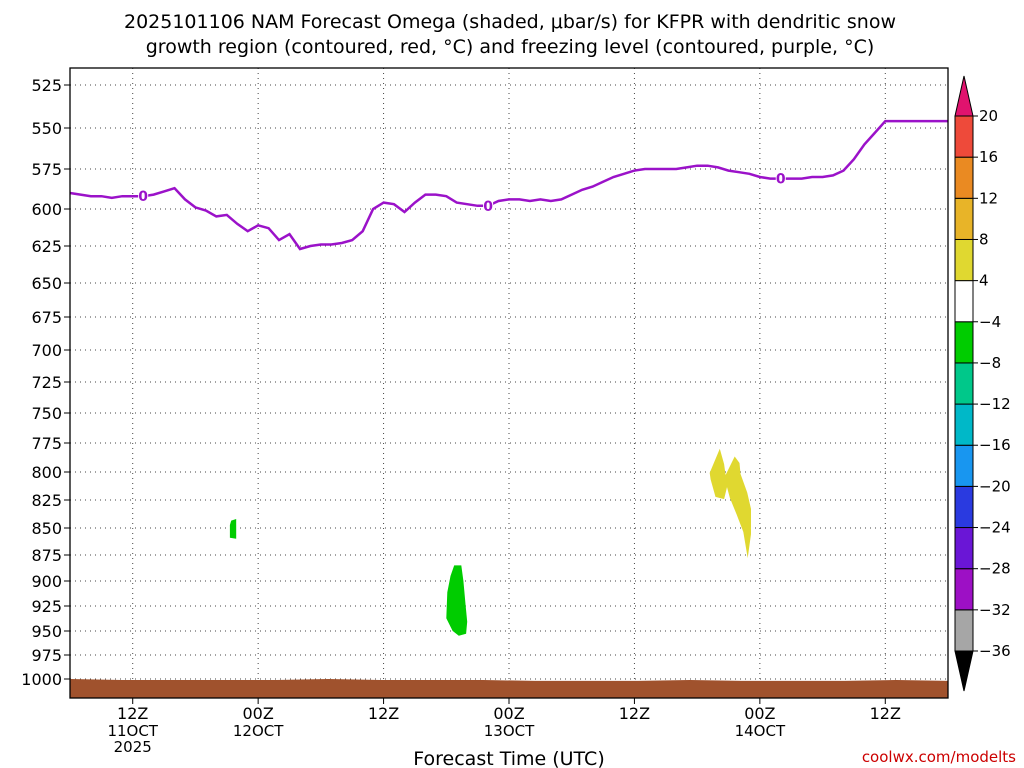  I want to click on x-tick-label-0: 12Z, so click(132, 713).